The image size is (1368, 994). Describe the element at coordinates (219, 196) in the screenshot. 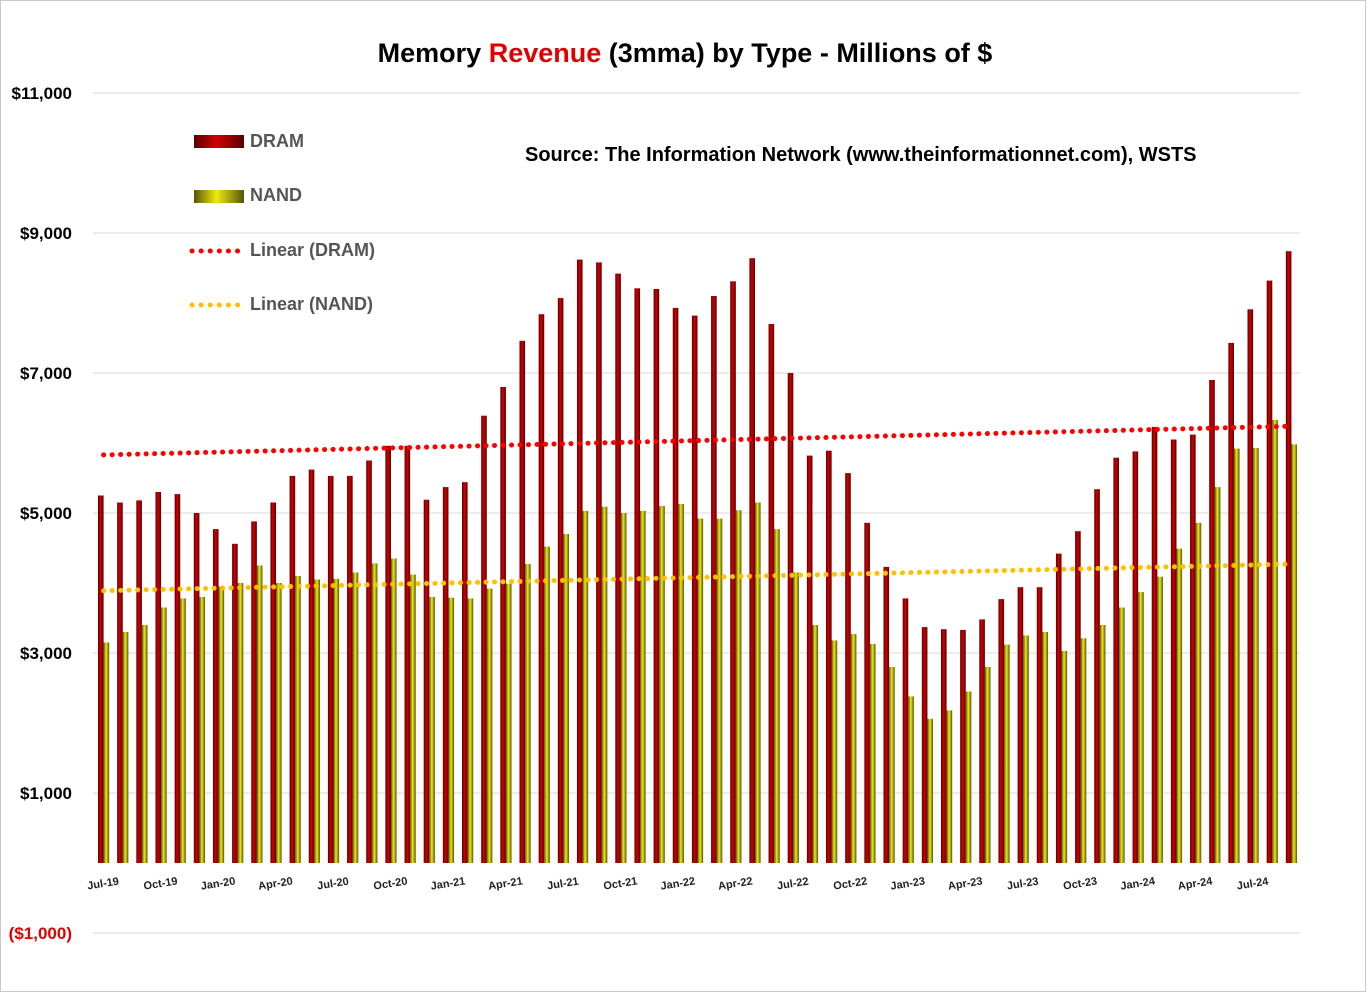

I see `legend-swatch-nand` at that location.